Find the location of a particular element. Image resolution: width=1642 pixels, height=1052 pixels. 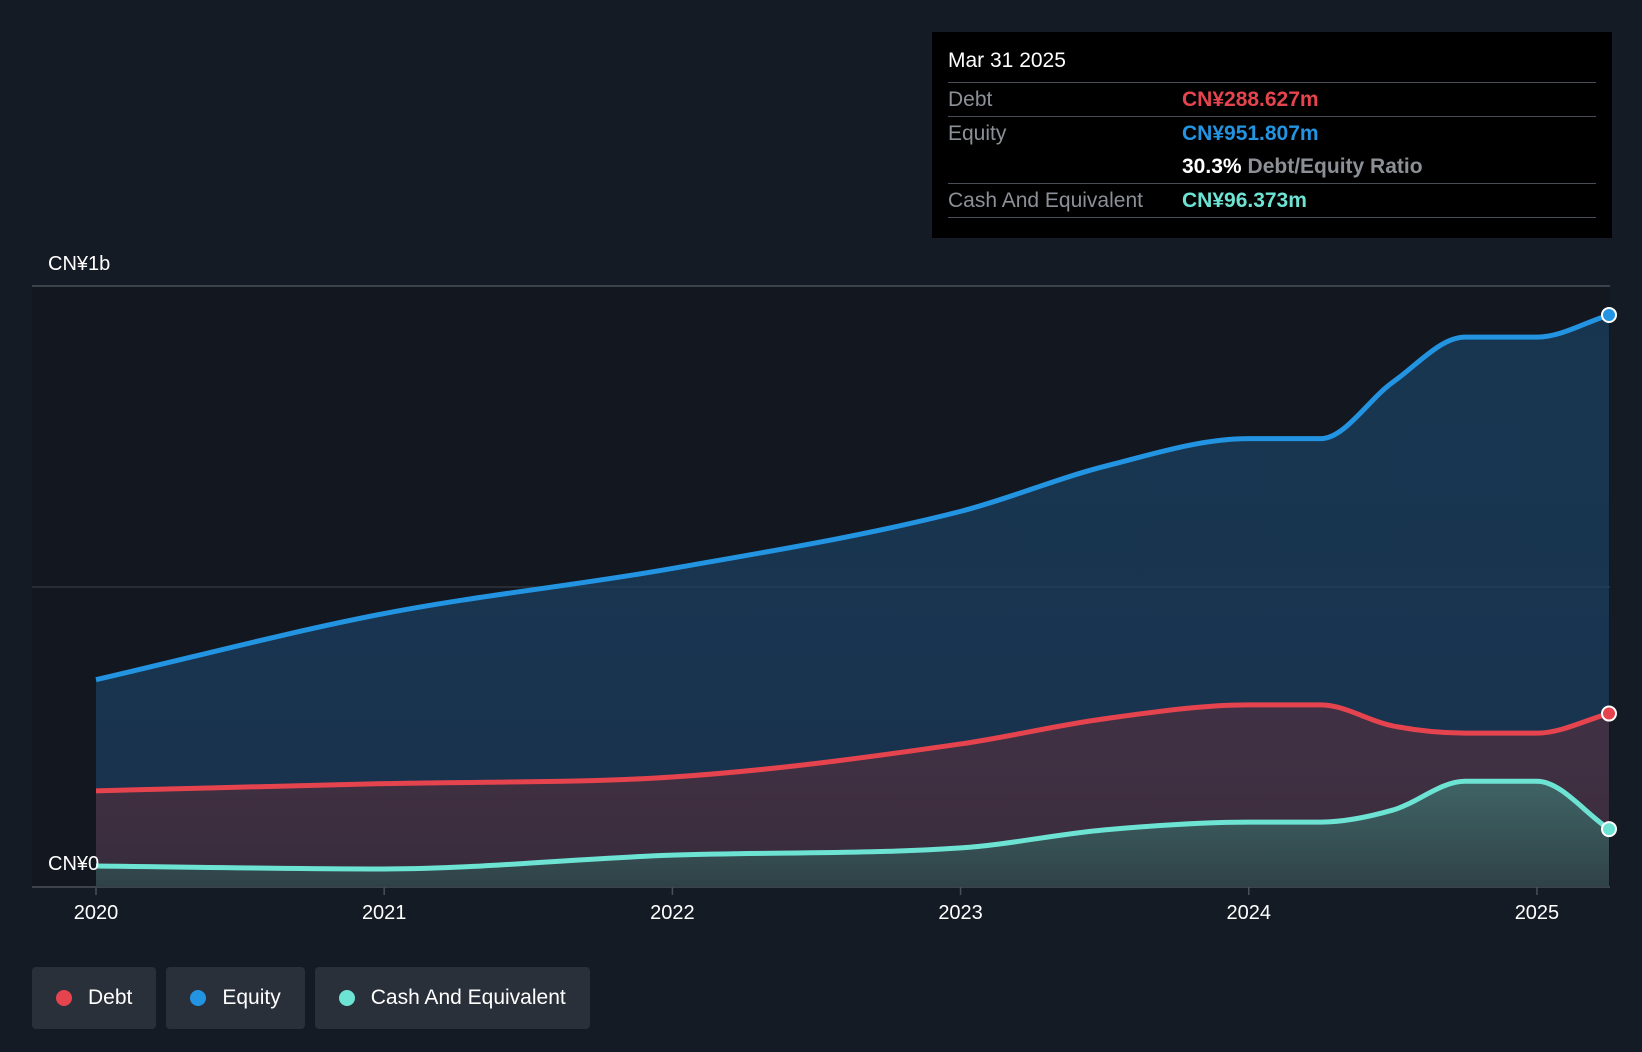

legend-debt-label: Debt is located at coordinates (110, 997).